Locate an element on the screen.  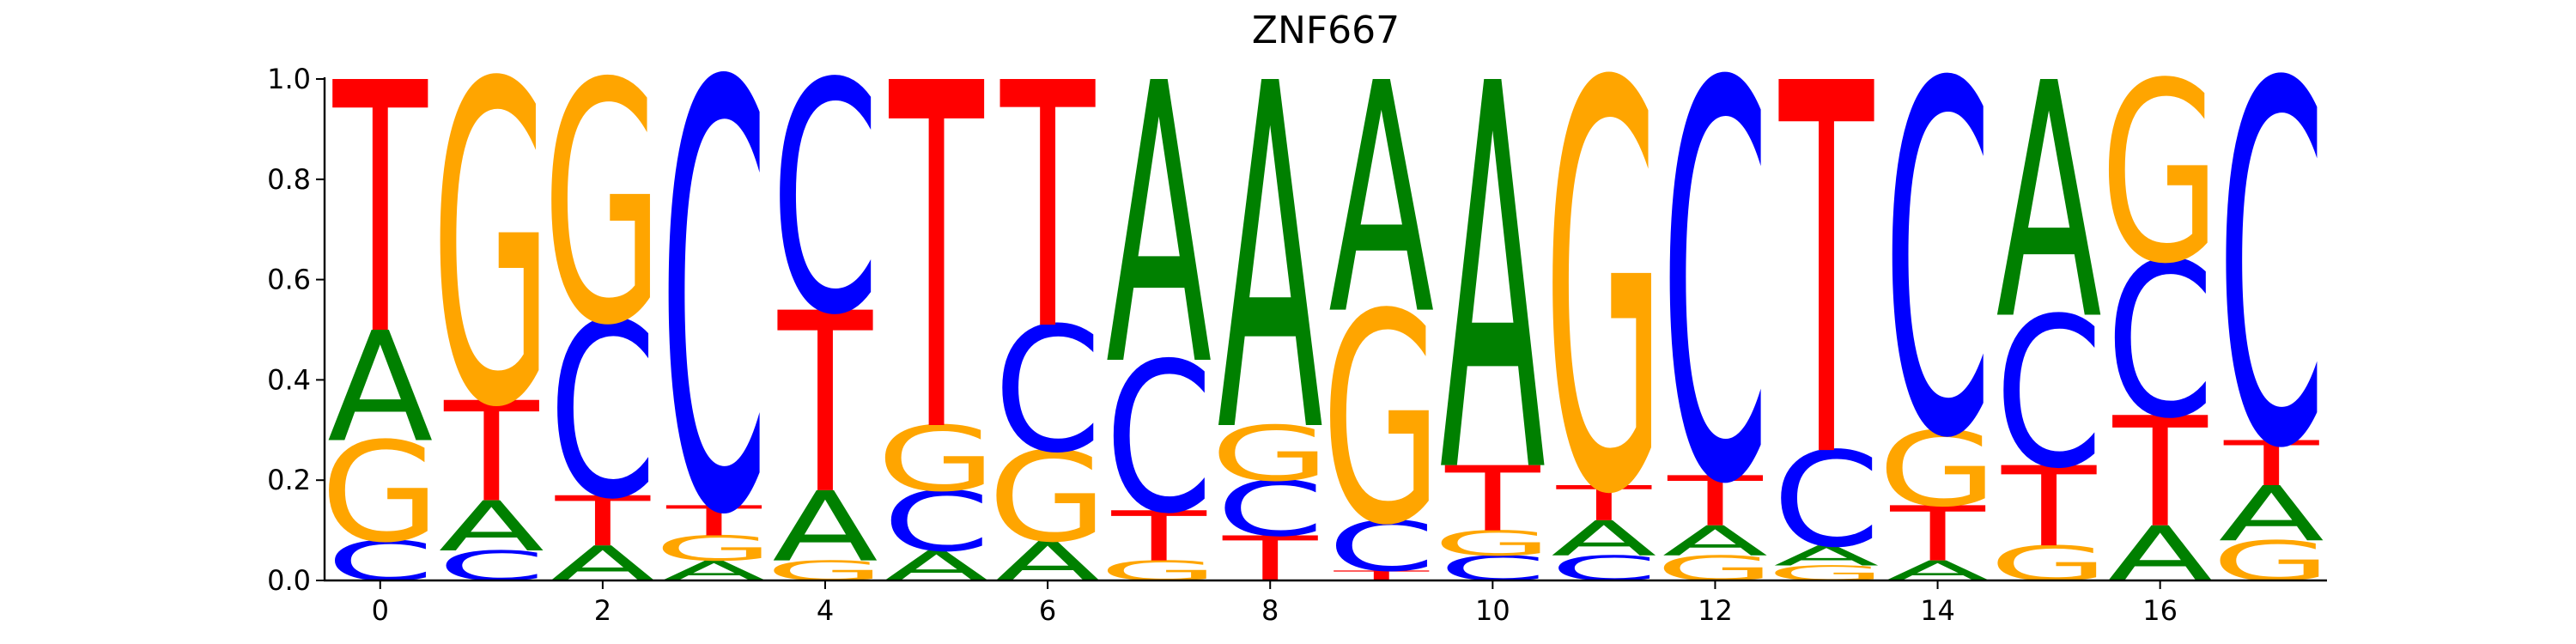
logo-letter-T-pos11: T is located at coordinates (1603, 504).